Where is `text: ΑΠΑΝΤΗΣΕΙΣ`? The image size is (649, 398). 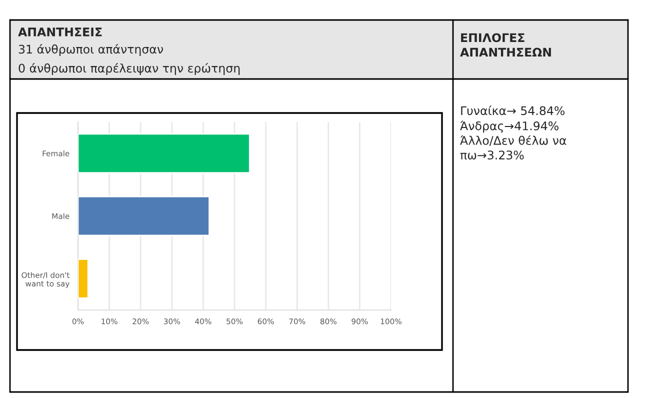
text: ΑΠΑΝΤΗΣΕΙΣ is located at coordinates (60, 32).